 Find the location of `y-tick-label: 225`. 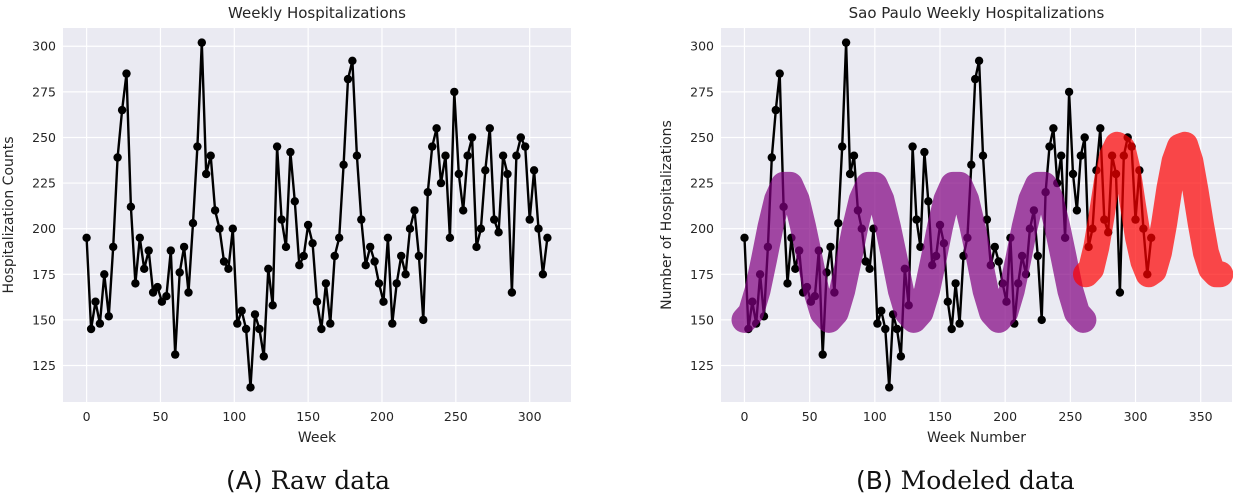

y-tick-label: 225 is located at coordinates (44, 183).